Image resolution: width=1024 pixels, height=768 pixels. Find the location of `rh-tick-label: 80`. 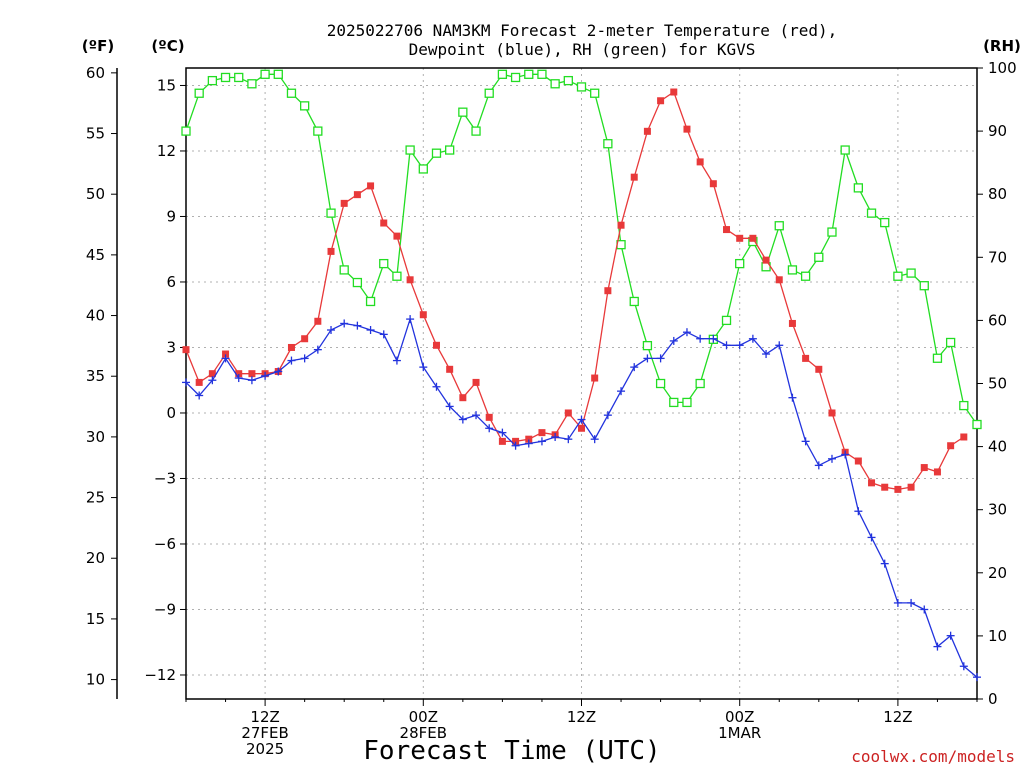

rh-tick-label: 80 is located at coordinates (997, 194).